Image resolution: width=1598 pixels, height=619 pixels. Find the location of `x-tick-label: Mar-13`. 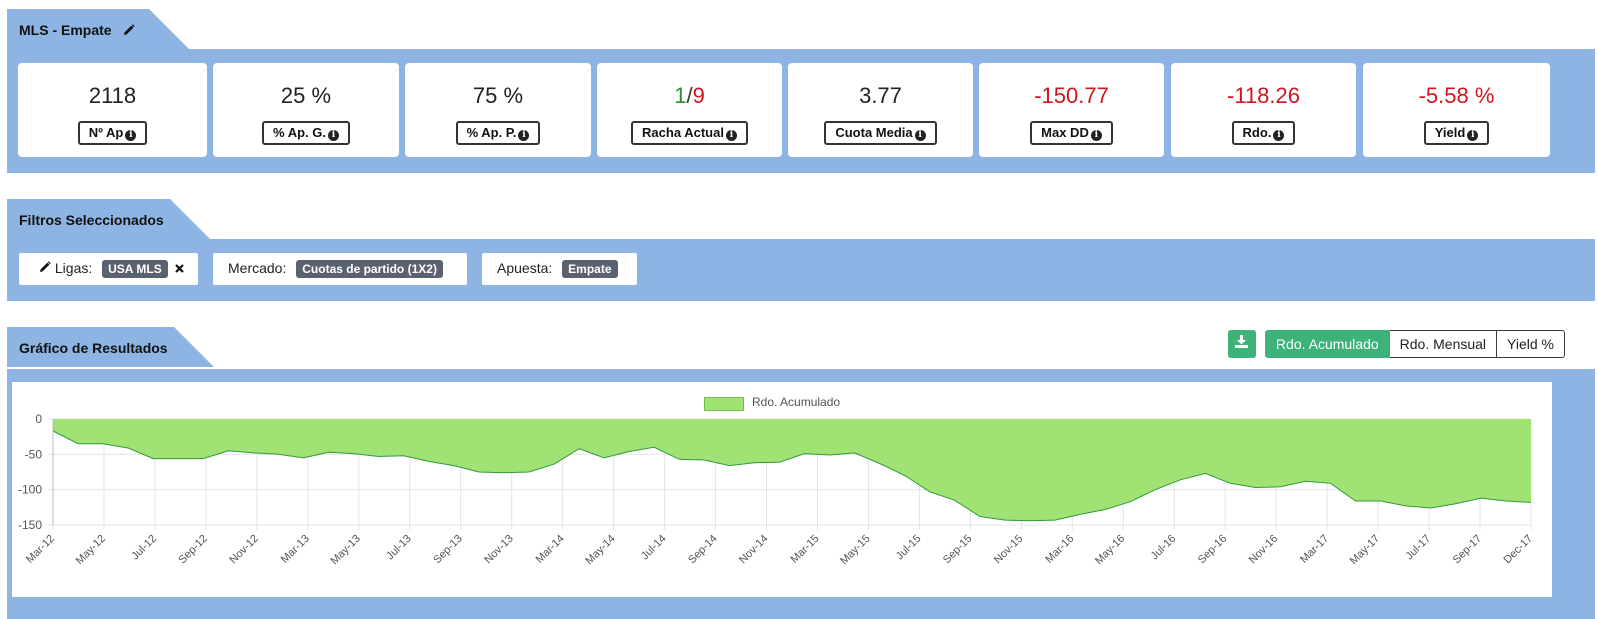

x-tick-label: Mar-13 is located at coordinates (295, 549).